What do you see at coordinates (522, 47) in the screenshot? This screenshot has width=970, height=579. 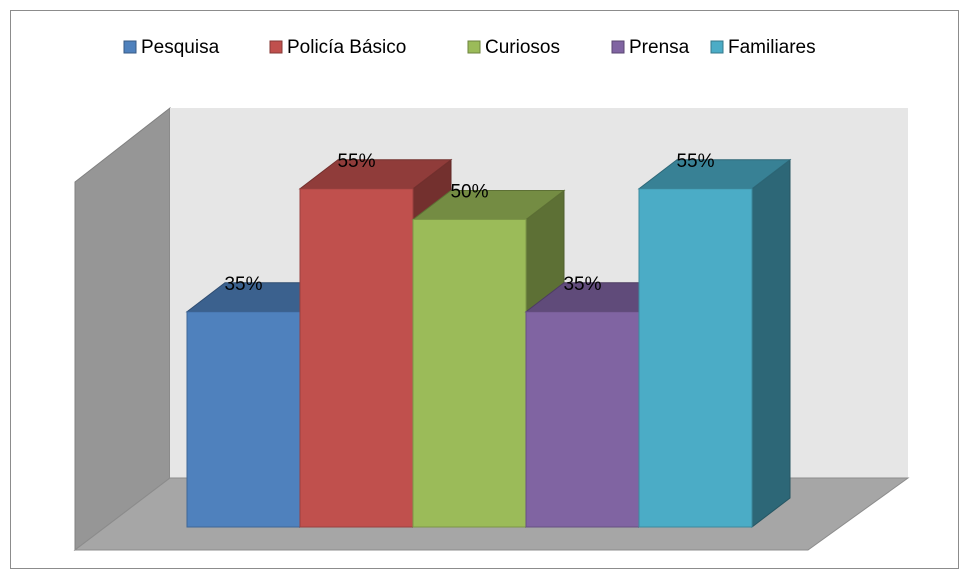 I see `legend-label: Curiosos` at bounding box center [522, 47].